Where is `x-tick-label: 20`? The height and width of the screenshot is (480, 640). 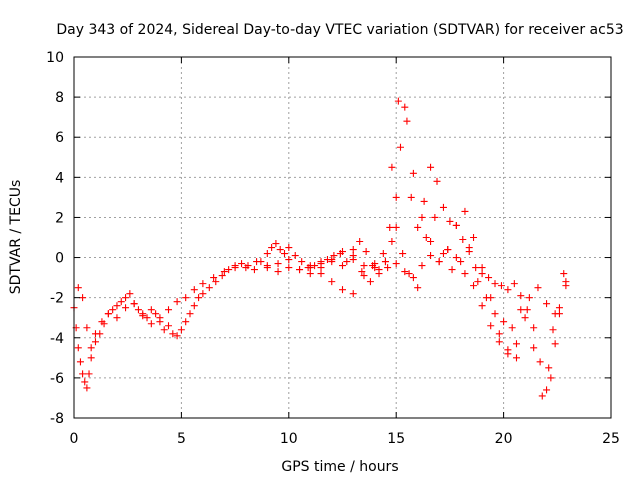 x-tick-label: 20 is located at coordinates (504, 439).